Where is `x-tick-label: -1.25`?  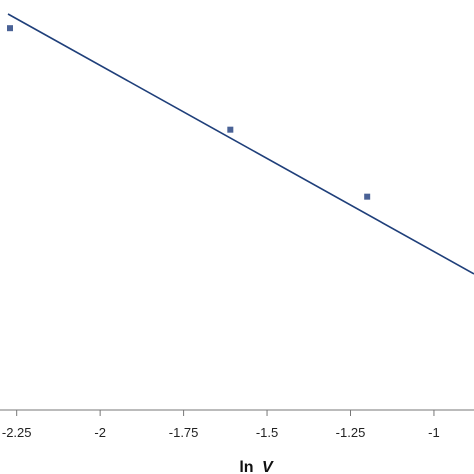 x-tick-label: -1.25 is located at coordinates (351, 432).